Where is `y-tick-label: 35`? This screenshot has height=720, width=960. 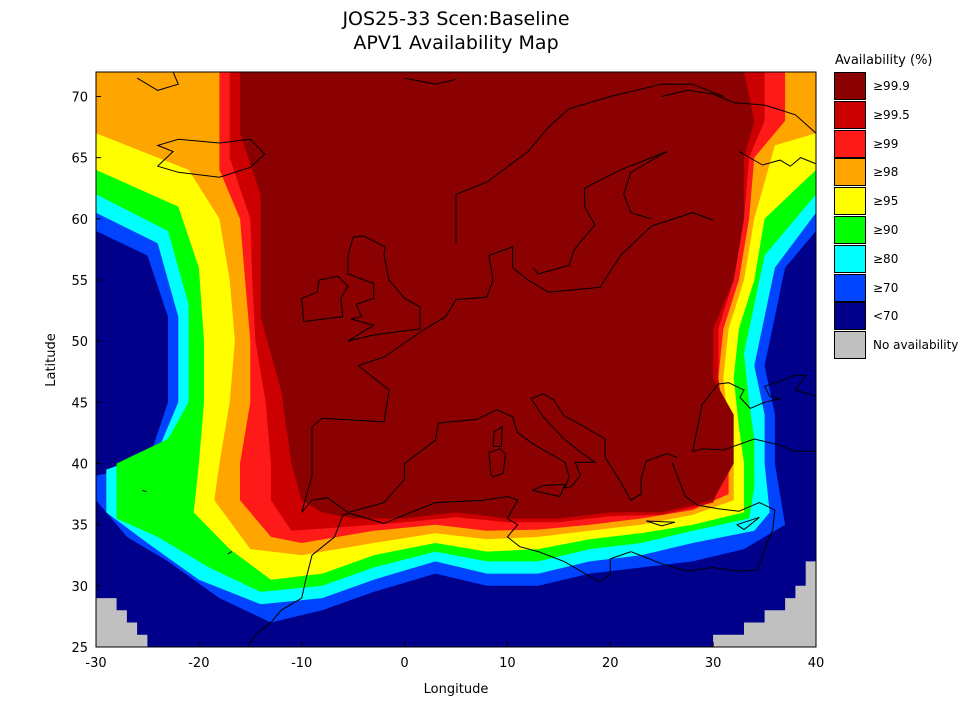
y-tick-label: 35 is located at coordinates (79, 526).